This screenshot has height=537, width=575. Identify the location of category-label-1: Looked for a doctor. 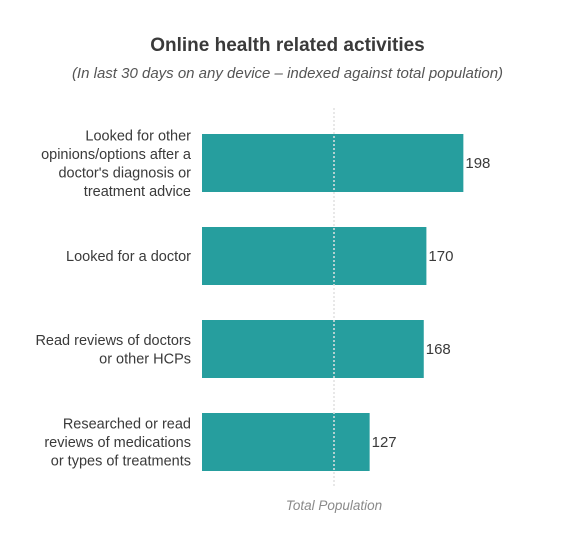
(128, 257).